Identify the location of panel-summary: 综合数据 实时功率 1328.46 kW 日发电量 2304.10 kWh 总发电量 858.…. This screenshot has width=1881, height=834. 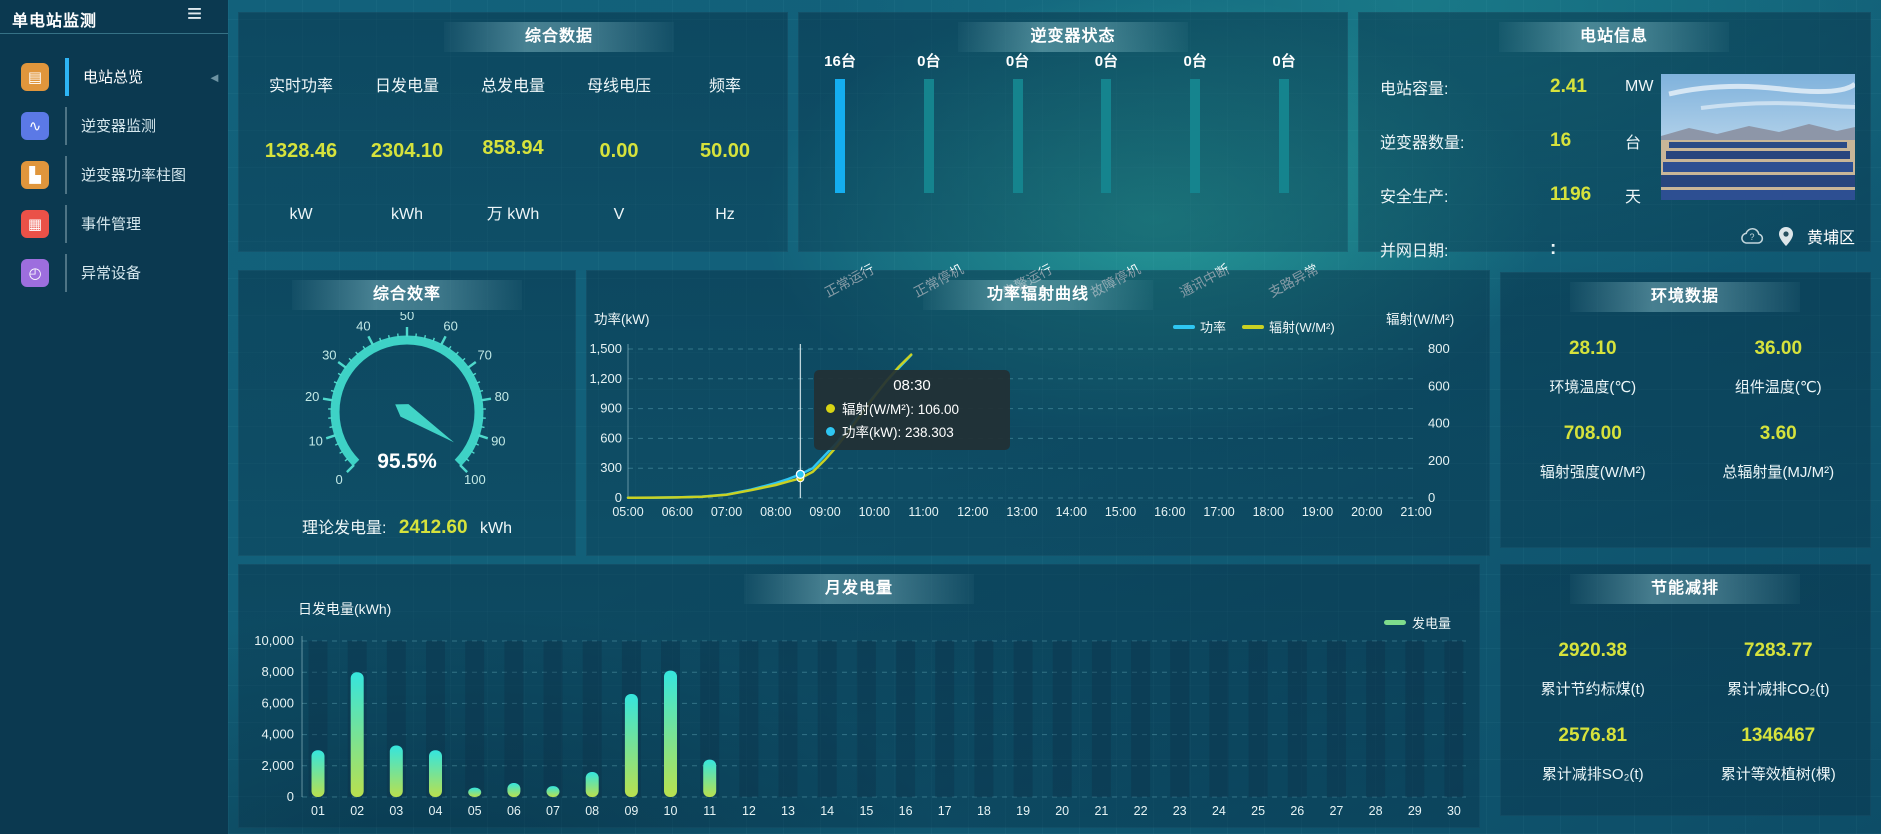
(513, 132).